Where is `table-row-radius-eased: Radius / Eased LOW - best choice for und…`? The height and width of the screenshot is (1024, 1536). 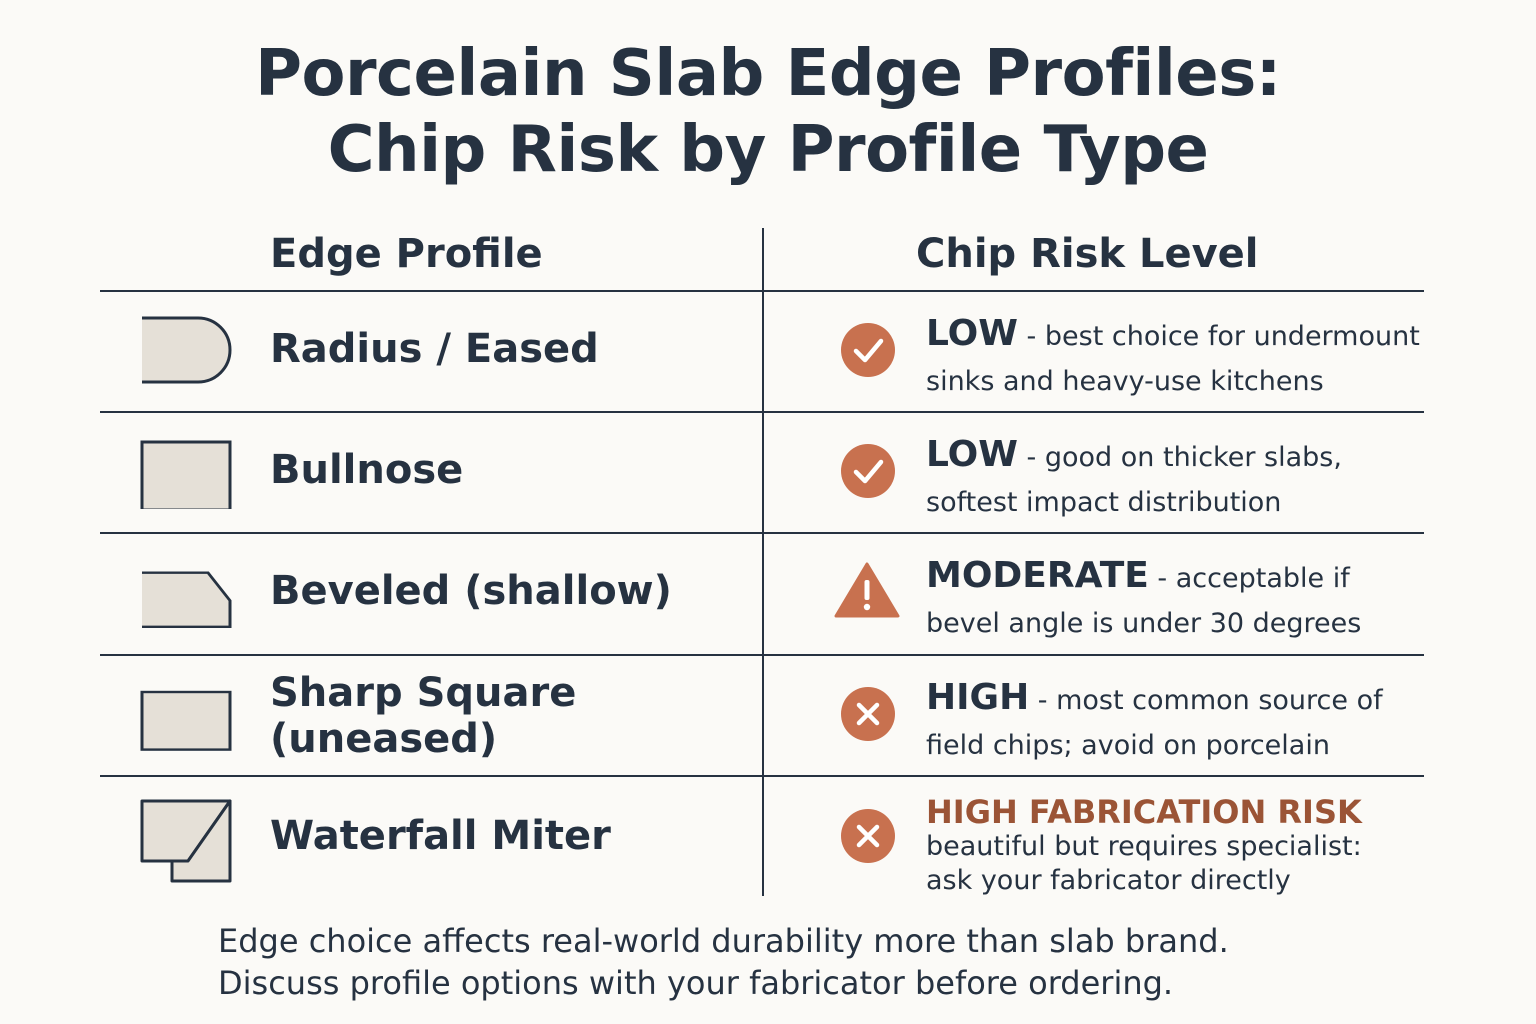
table-row-radius-eased: Radius / Eased LOW - best choice for und… is located at coordinates (762, 352).